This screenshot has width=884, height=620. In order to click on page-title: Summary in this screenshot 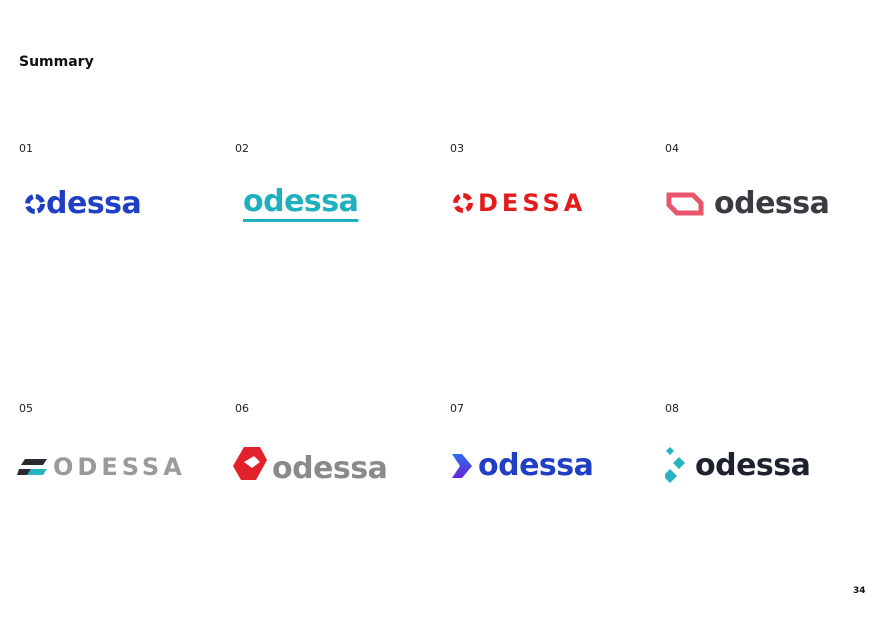, I will do `click(56, 62)`.